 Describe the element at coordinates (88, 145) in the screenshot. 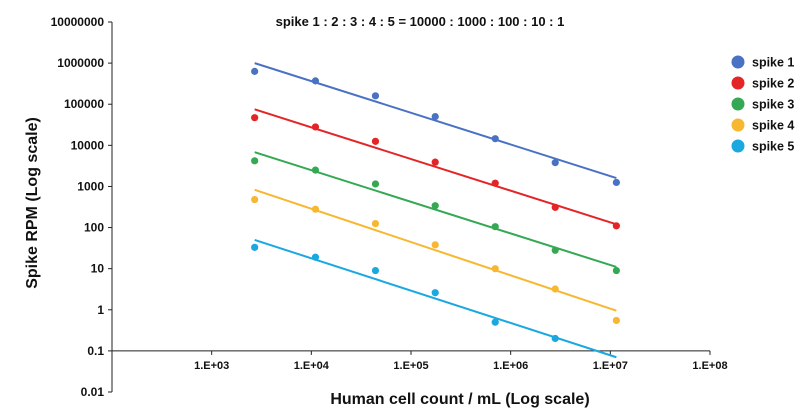

I see `y-tick-label: 10000` at that location.